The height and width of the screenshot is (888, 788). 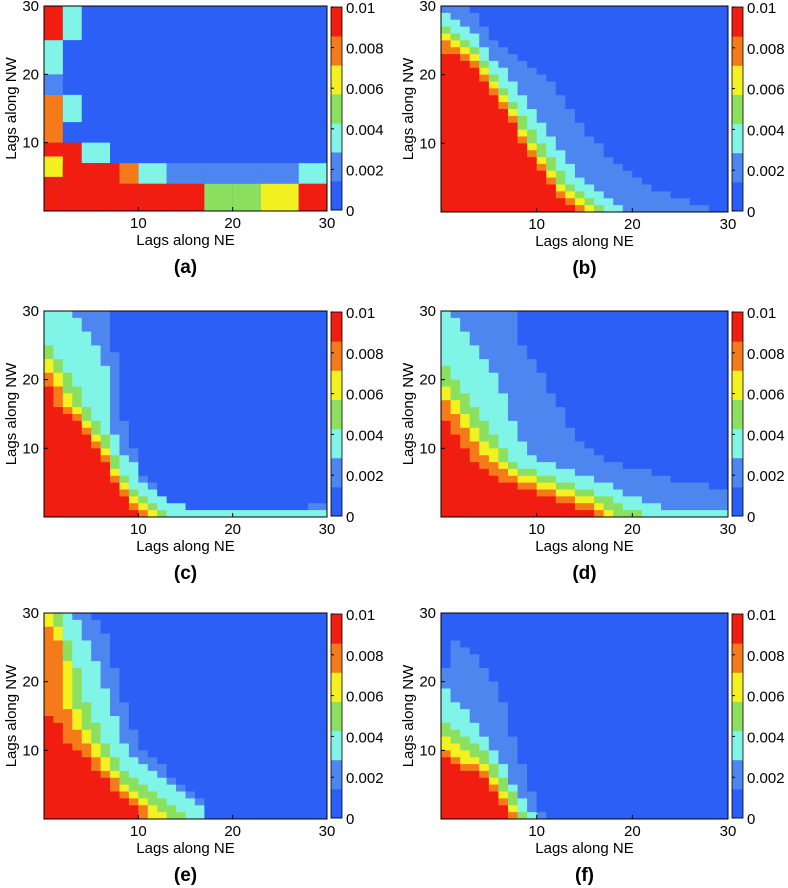 What do you see at coordinates (536, 831) in the screenshot?
I see `x-tick-label: 10` at bounding box center [536, 831].